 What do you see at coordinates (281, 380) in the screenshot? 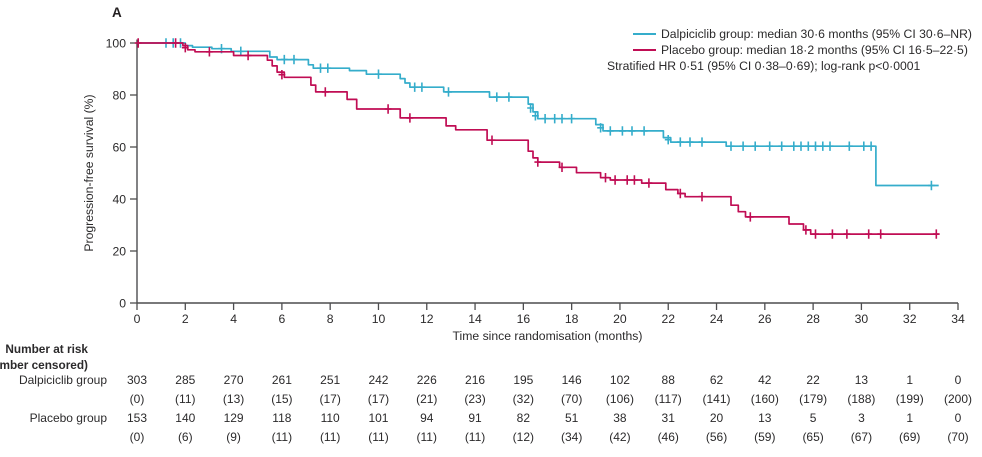
I see `risk-count: 261` at bounding box center [281, 380].